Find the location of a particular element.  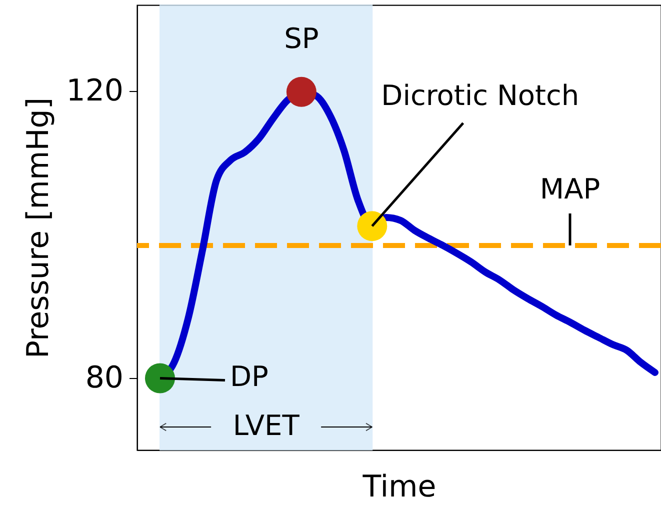

y-axis-title: Pressure [mmHg] is located at coordinates (38, 228).